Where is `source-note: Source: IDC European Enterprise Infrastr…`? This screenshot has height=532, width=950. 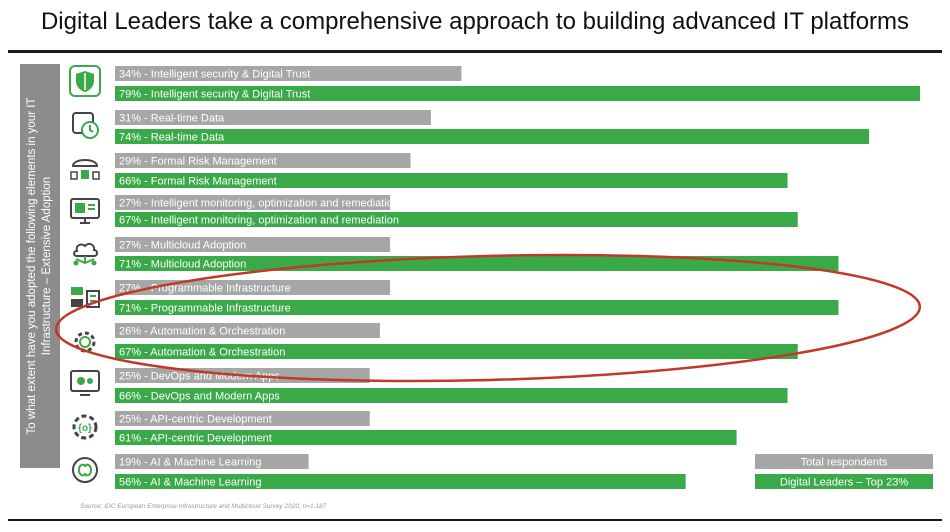
source-note: Source: IDC European Enterprise Infrastr… is located at coordinates (203, 506).